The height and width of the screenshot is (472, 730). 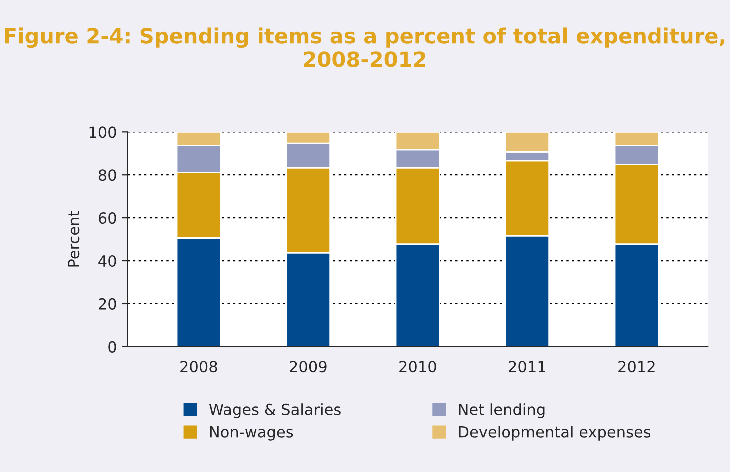 What do you see at coordinates (418, 367) in the screenshot?
I see `x-tick-label: 2010` at bounding box center [418, 367].